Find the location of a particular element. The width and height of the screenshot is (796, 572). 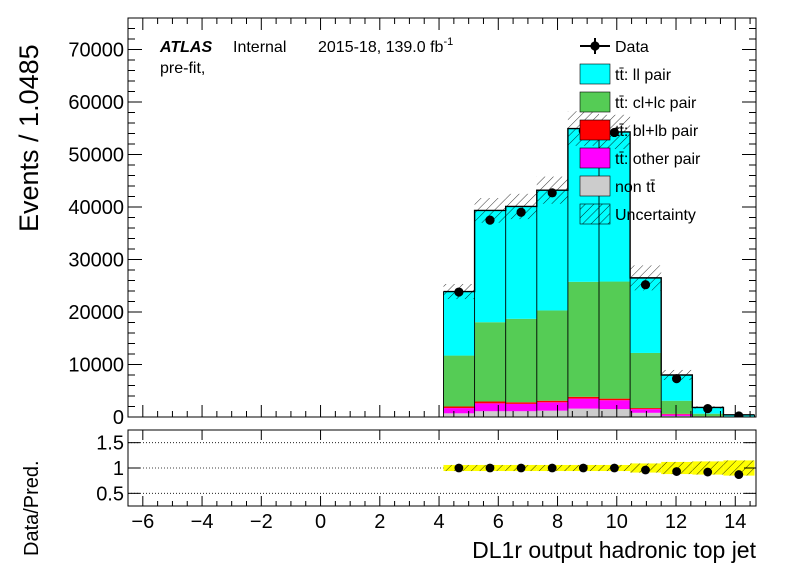

x-tick-label: 8 is located at coordinates (557, 522).